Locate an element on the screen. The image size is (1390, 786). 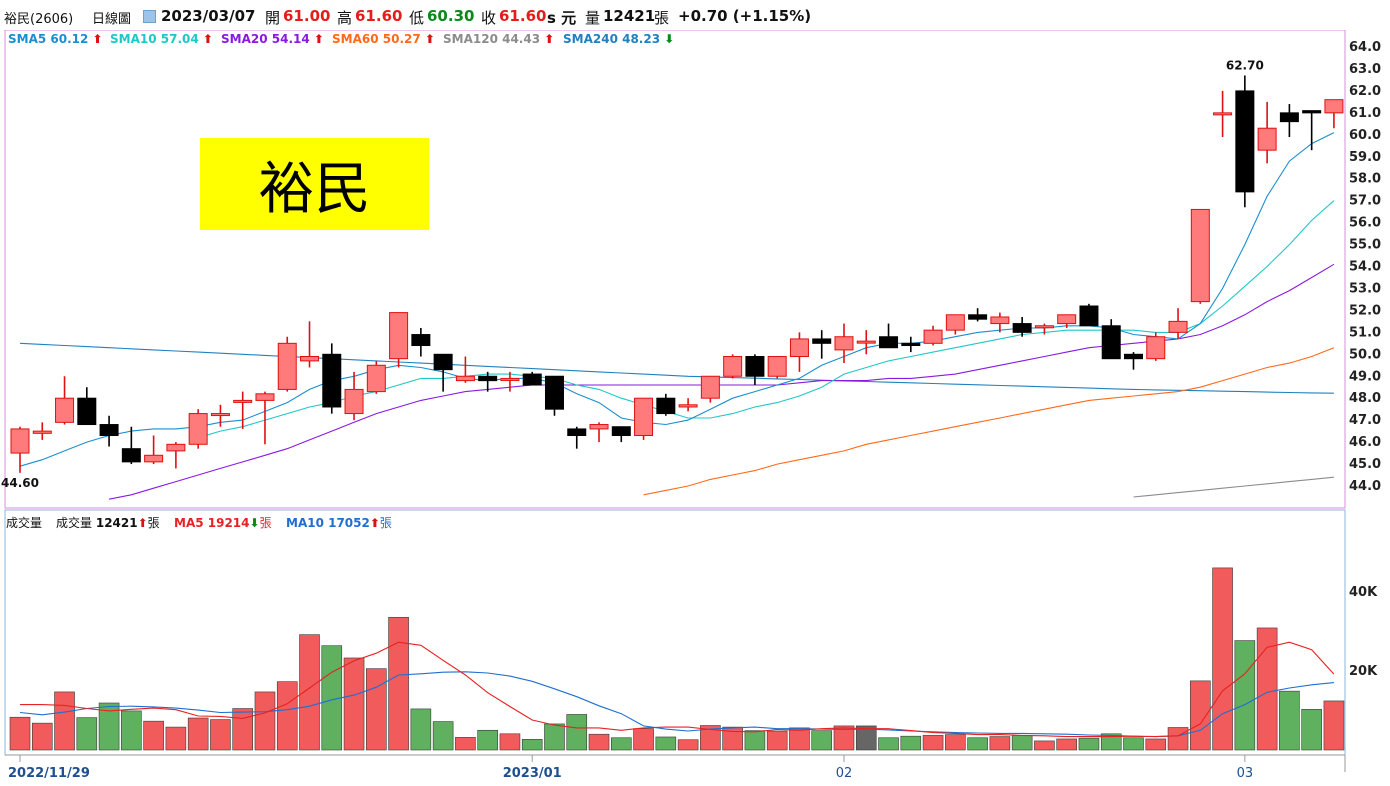
chart-kind: 日線圖 is located at coordinates (112, 19).